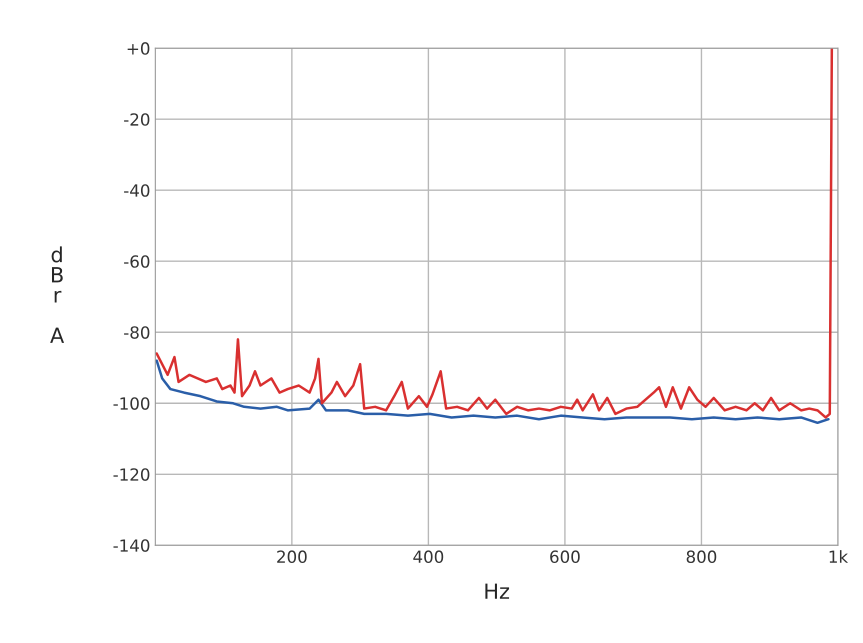  Describe the element at coordinates (137, 119) in the screenshot. I see `y-tick-label: -20` at that location.